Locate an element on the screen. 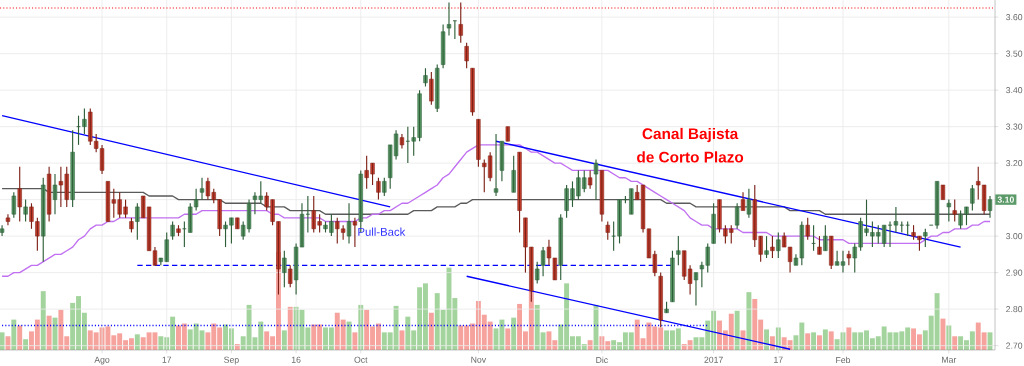  x-tick-label: Sep is located at coordinates (231, 360).